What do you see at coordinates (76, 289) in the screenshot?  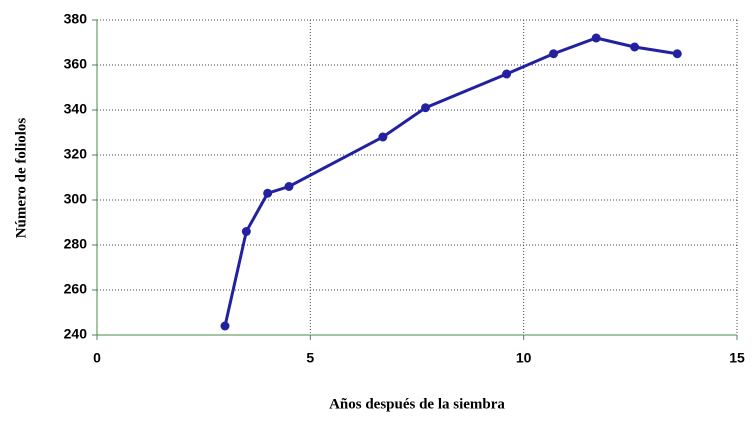 I see `y-tick-label: 260` at bounding box center [76, 289].